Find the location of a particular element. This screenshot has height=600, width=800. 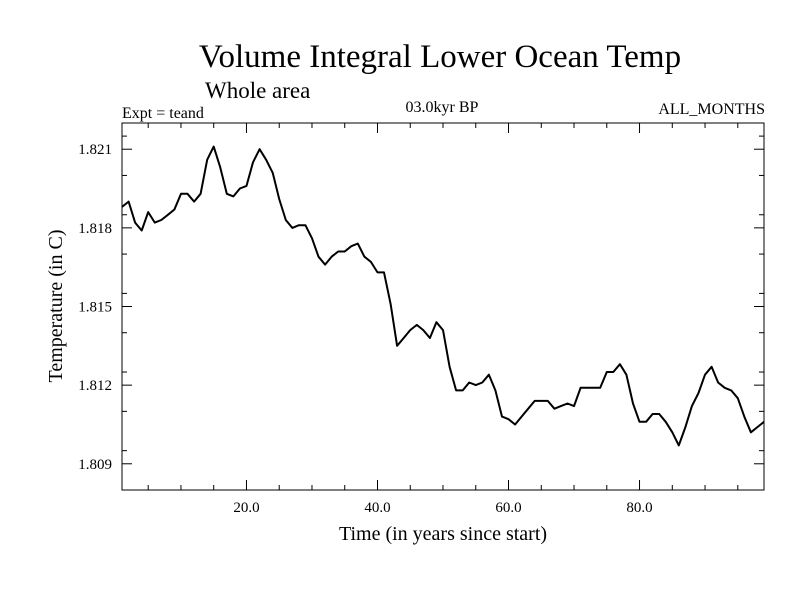

chart-title: Volume Integral Lower Ocean Temp is located at coordinates (440, 57).